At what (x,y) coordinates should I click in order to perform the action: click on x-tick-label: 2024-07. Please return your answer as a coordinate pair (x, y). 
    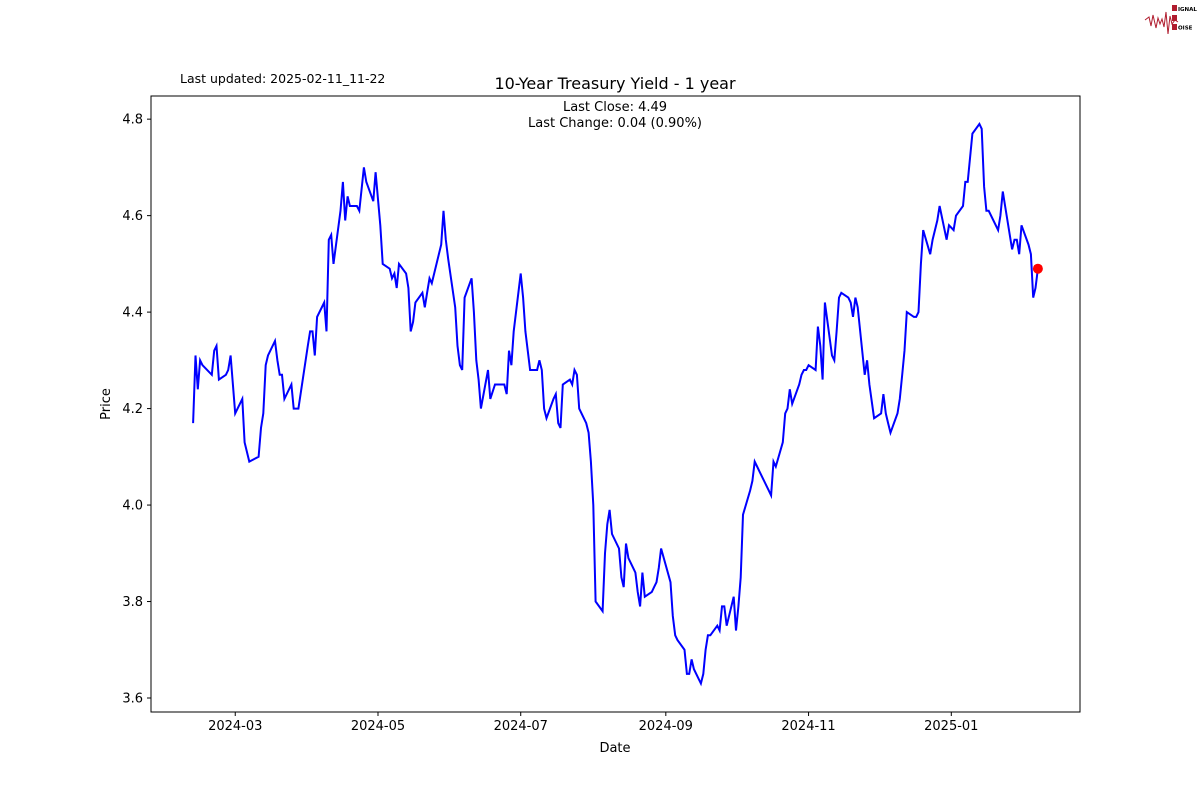
    Looking at the image, I should click on (521, 726).